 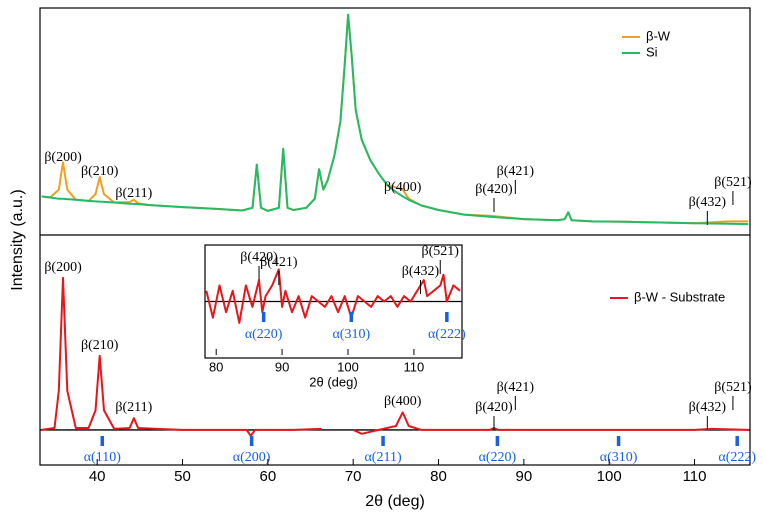 I want to click on reflection-label: α(211), so click(x=382, y=457).